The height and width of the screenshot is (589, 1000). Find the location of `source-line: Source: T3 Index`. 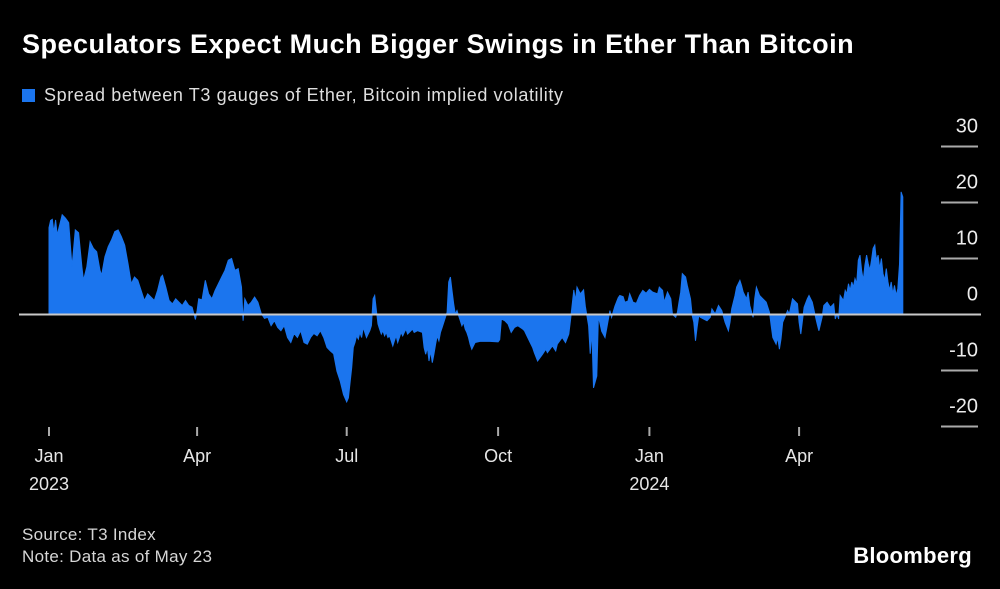

source-line: Source: T3 Index is located at coordinates (89, 534).